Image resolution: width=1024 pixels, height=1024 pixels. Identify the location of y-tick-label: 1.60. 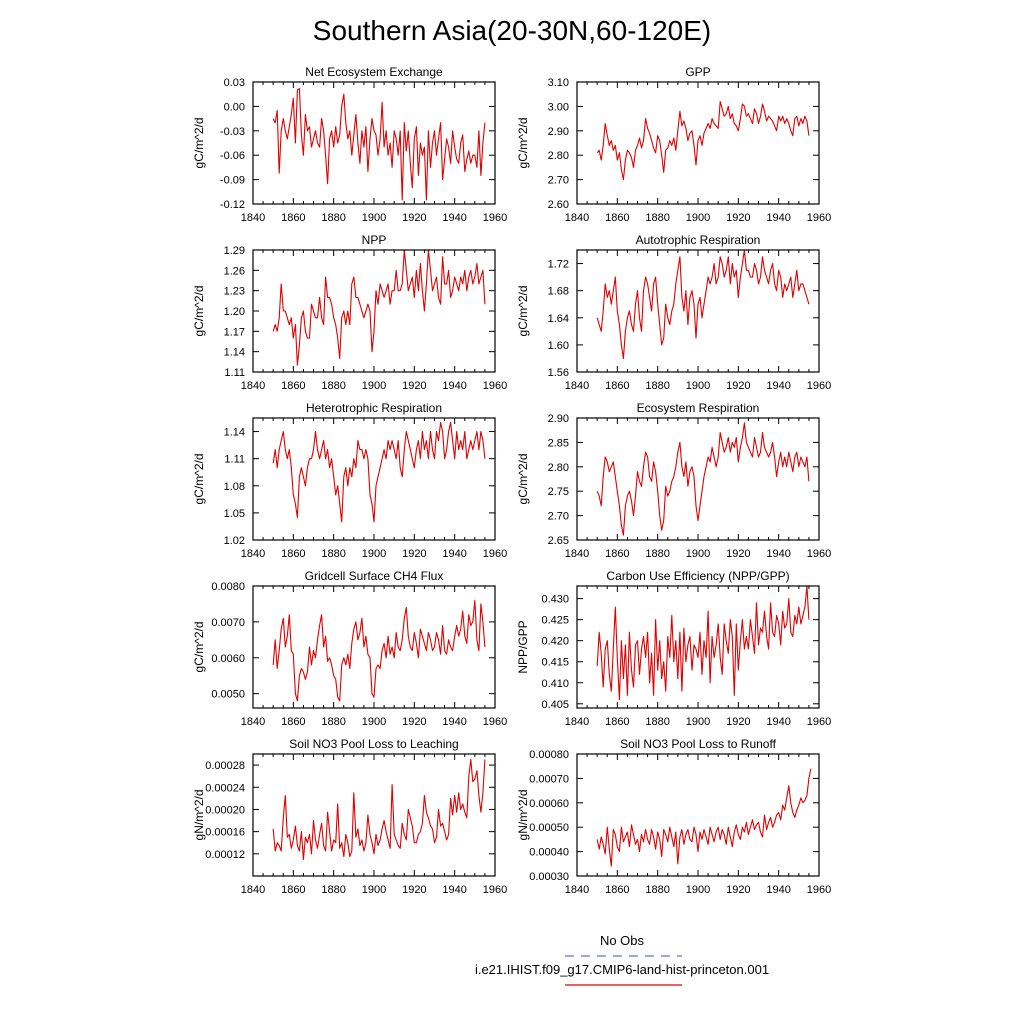
(558, 346).